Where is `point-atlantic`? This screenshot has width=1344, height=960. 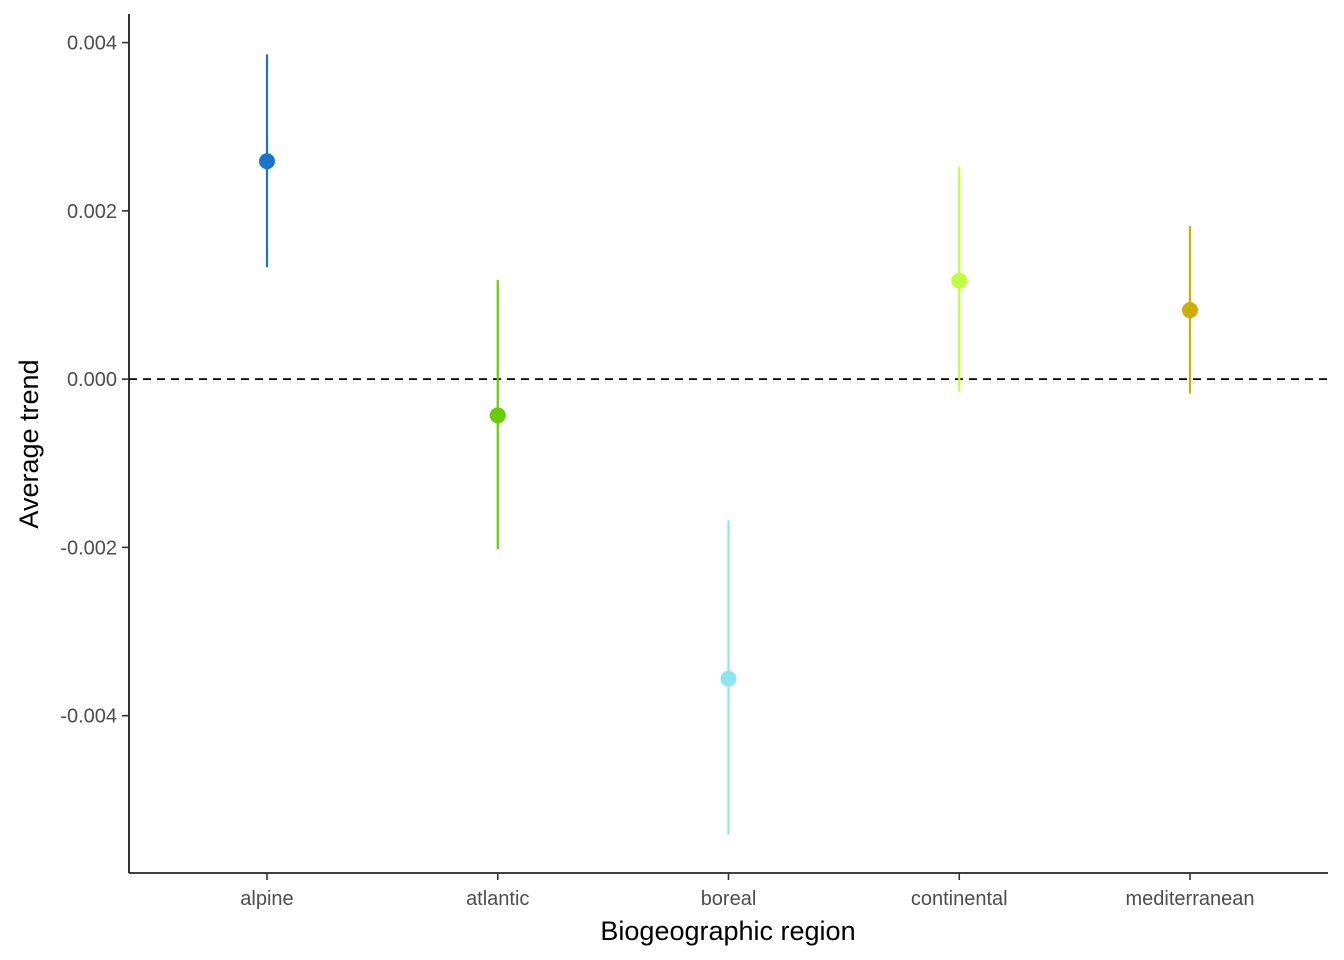
point-atlantic is located at coordinates (497, 415).